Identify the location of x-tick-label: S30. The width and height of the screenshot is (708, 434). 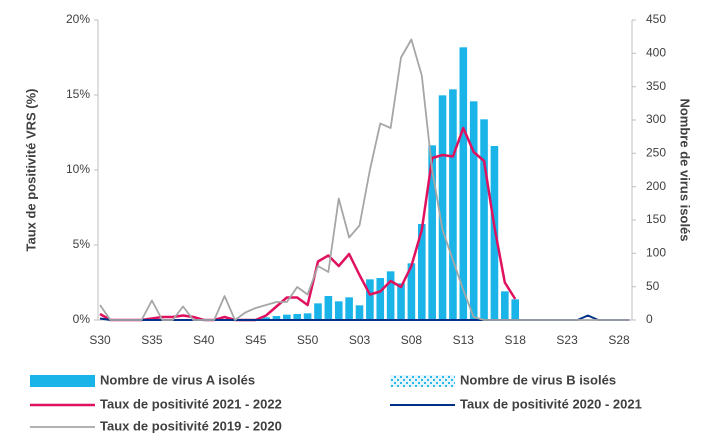
(100, 340).